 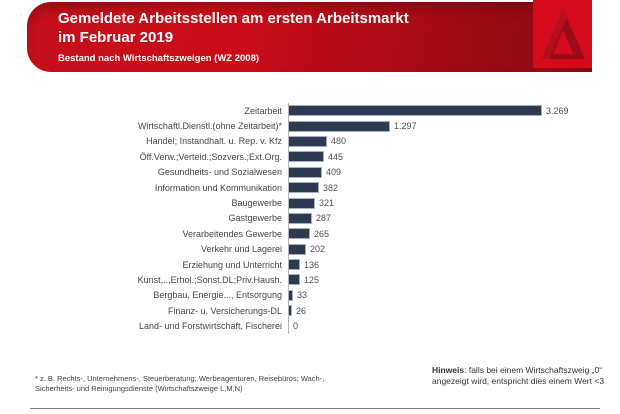 I want to click on bar-area: 3.269, so click(x=437, y=111).